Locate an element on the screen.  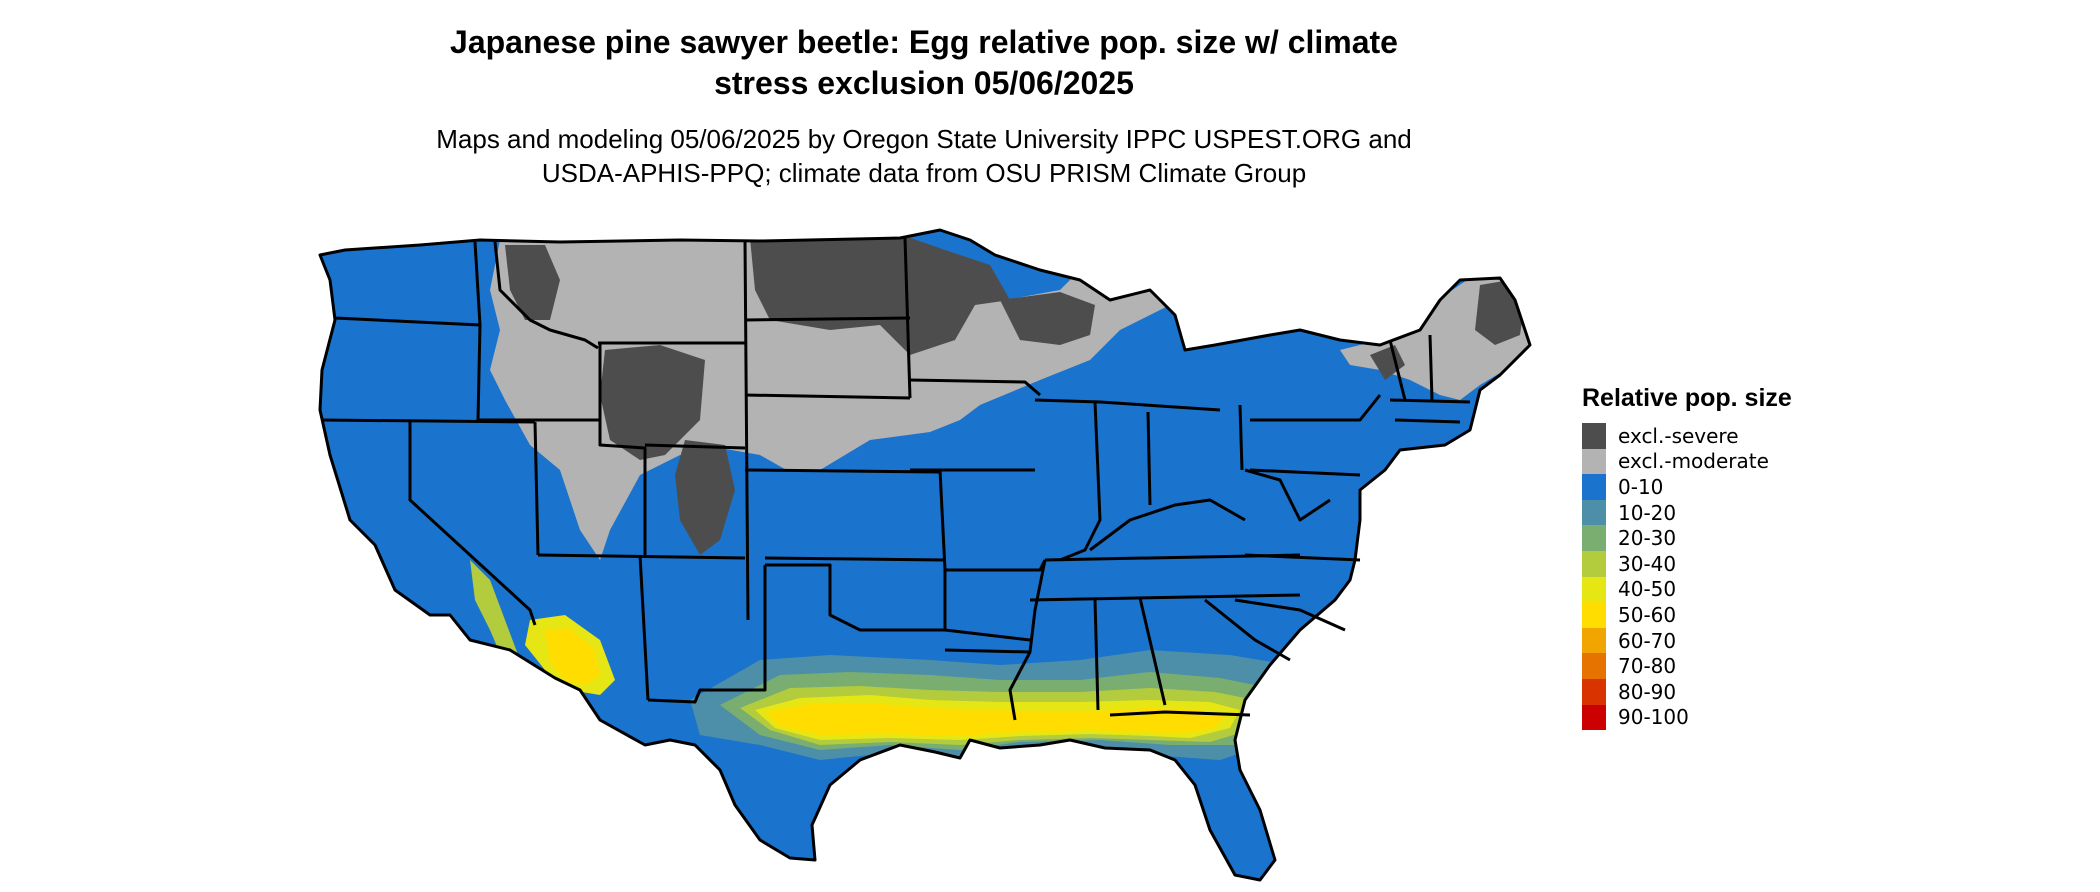
pop-california-hotspot is located at coordinates (495, 612).